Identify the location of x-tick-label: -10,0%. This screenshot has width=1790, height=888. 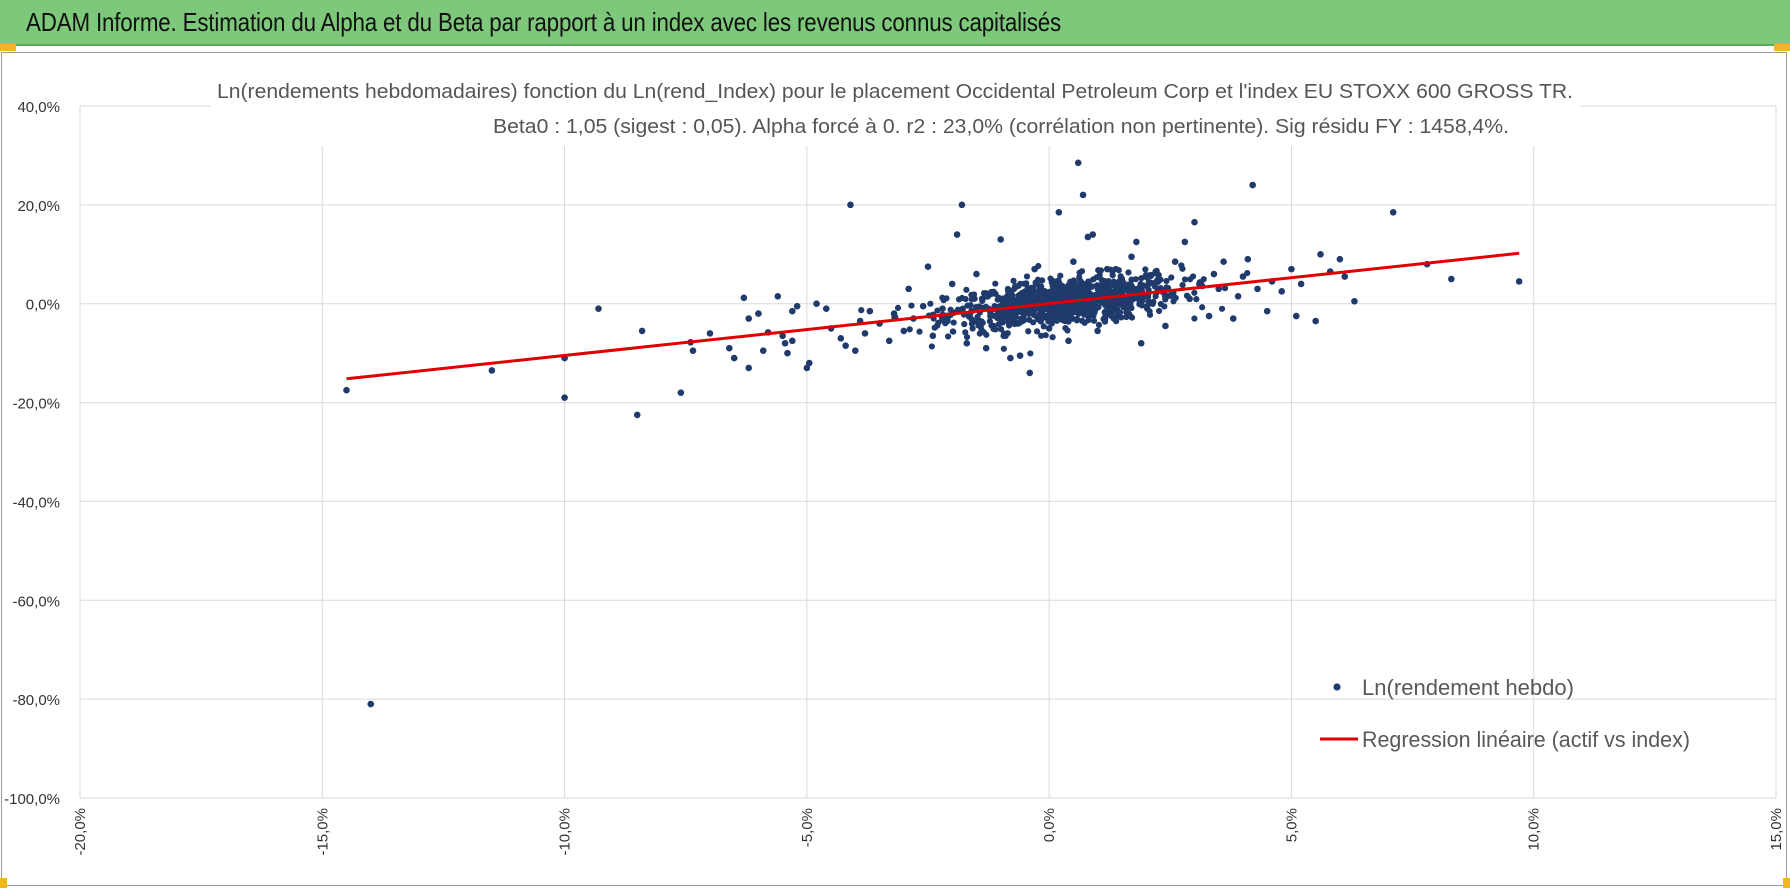
(565, 832).